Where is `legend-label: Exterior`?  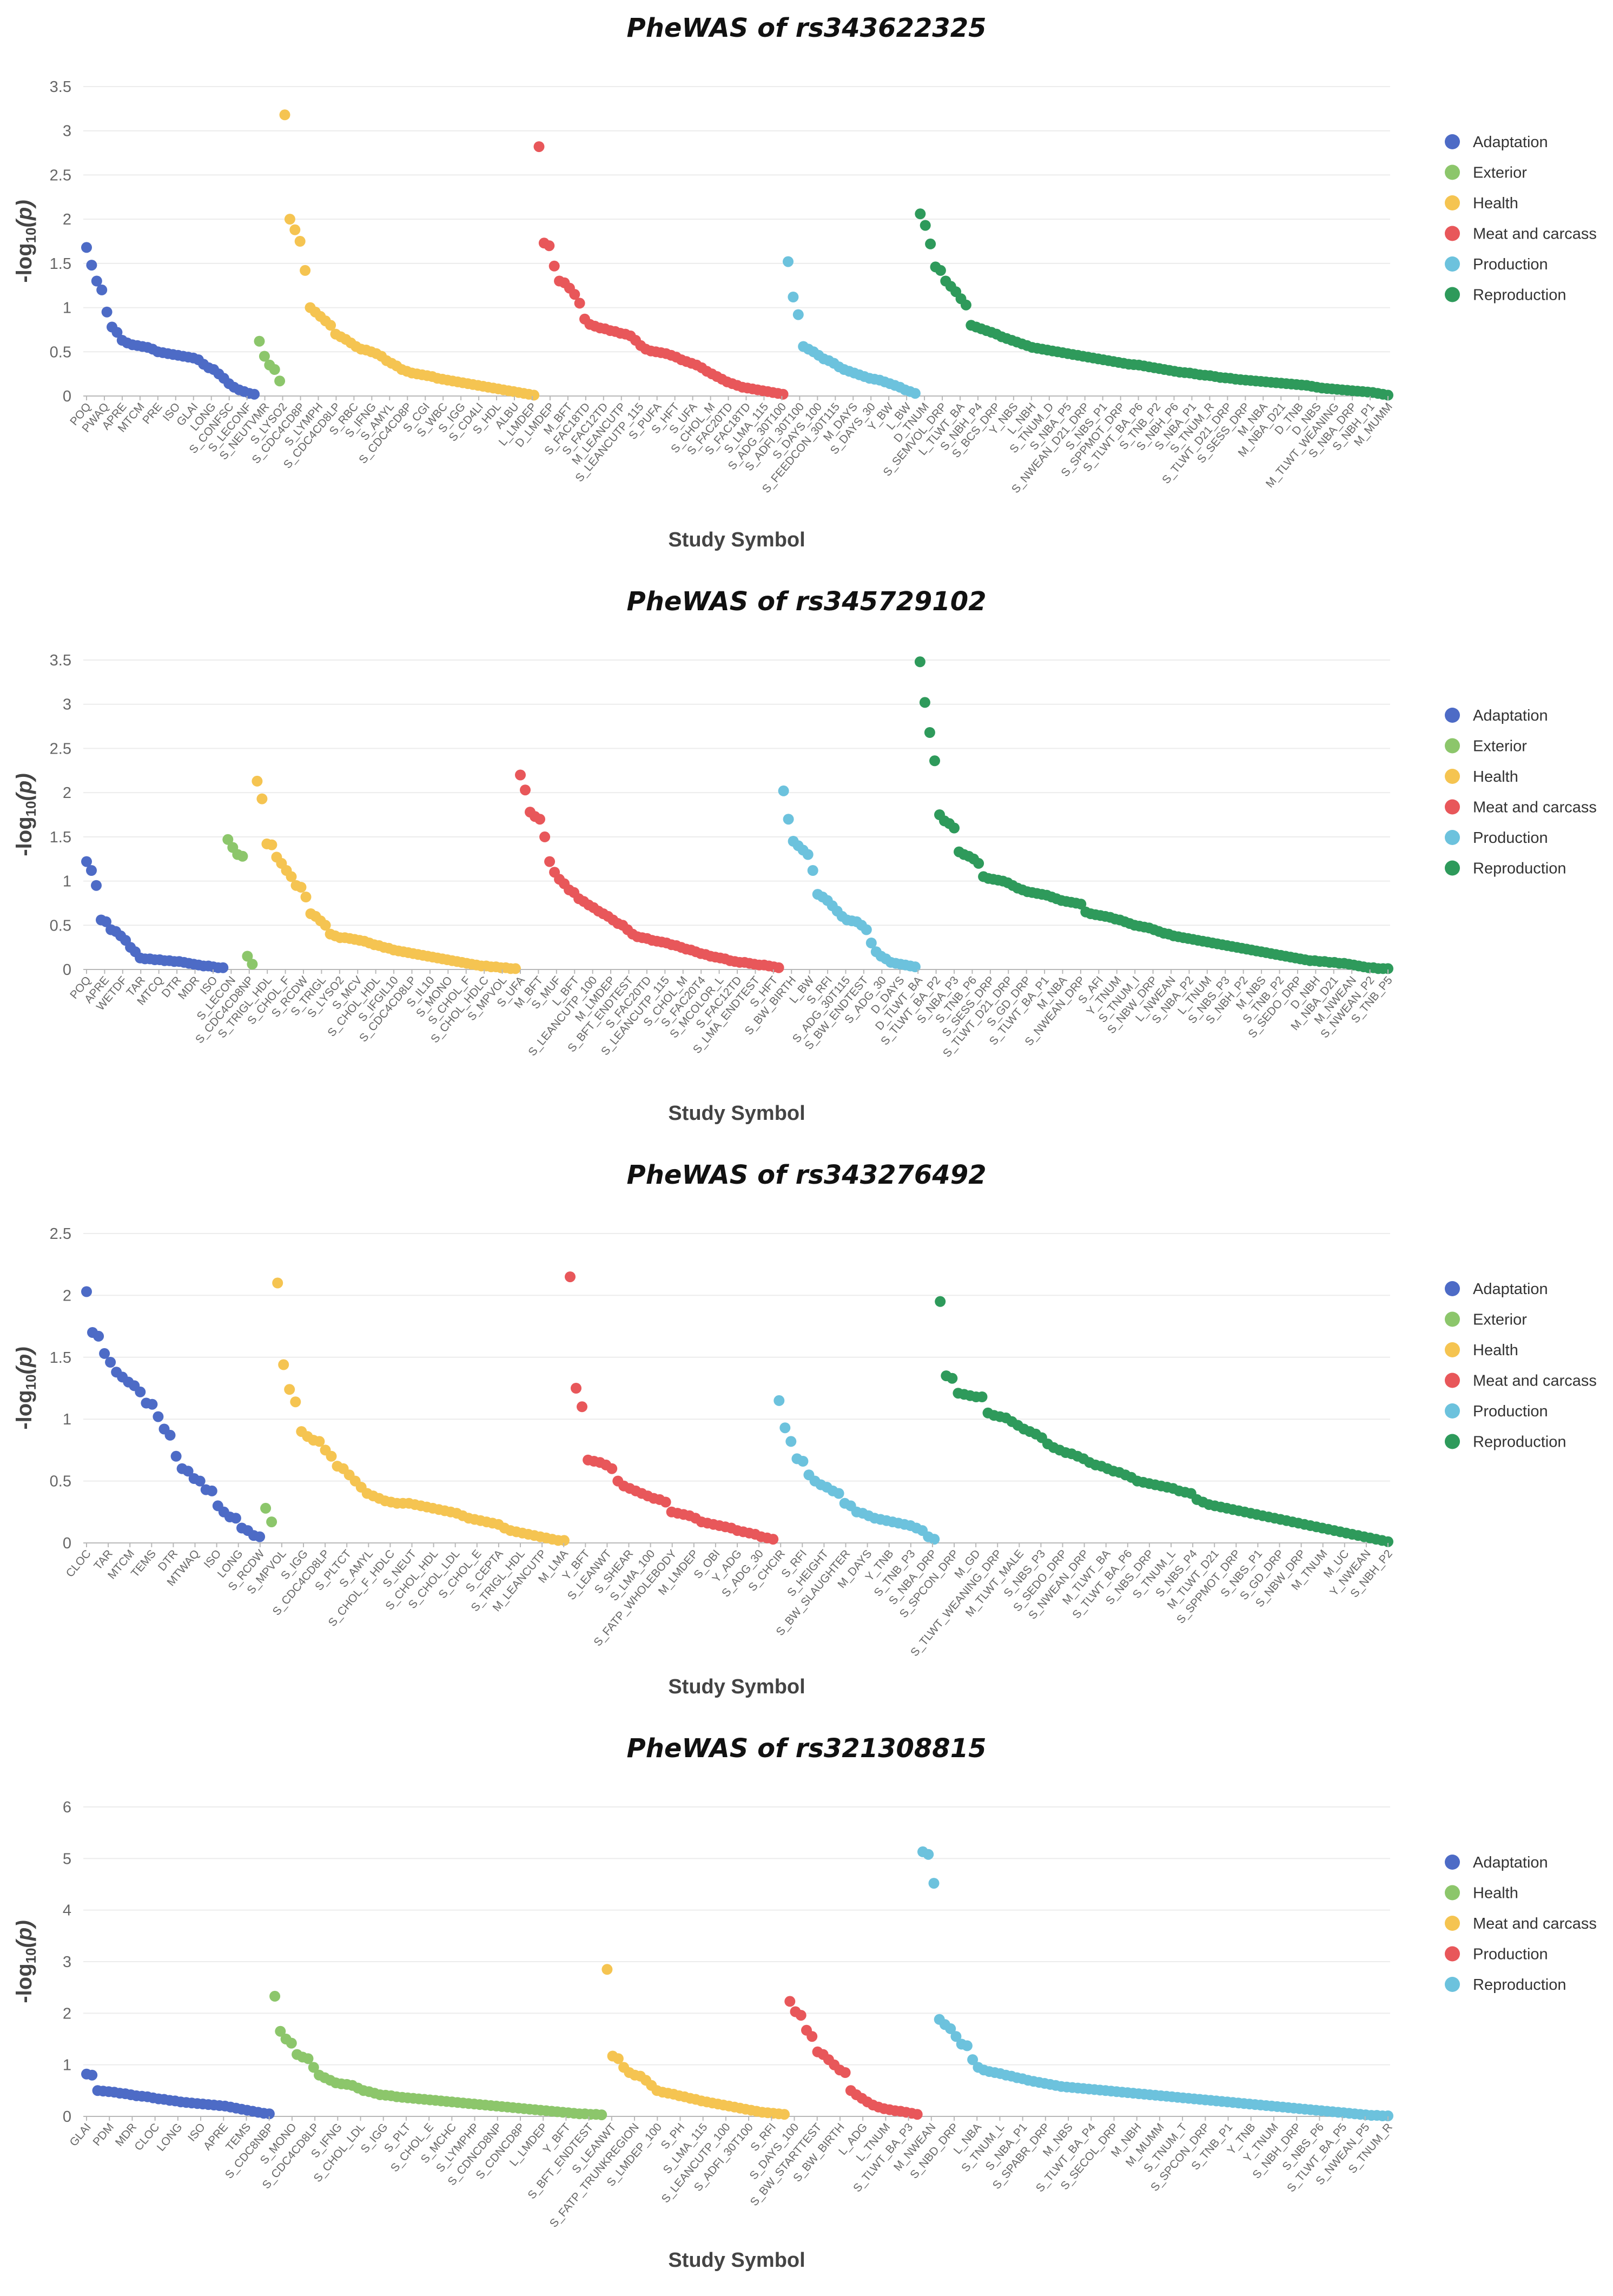 legend-label: Exterior is located at coordinates (1500, 173).